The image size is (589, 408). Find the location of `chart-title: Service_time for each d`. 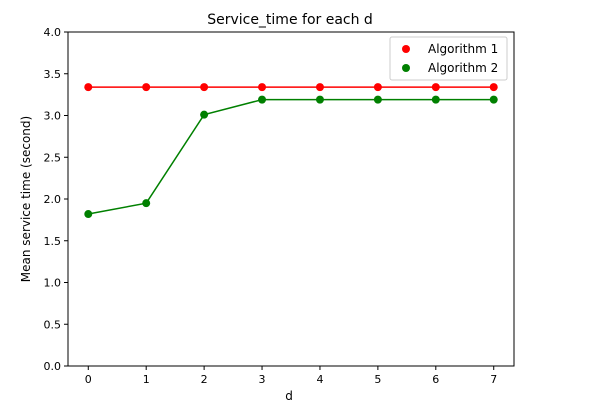

chart-title: Service_time for each d is located at coordinates (290, 20).